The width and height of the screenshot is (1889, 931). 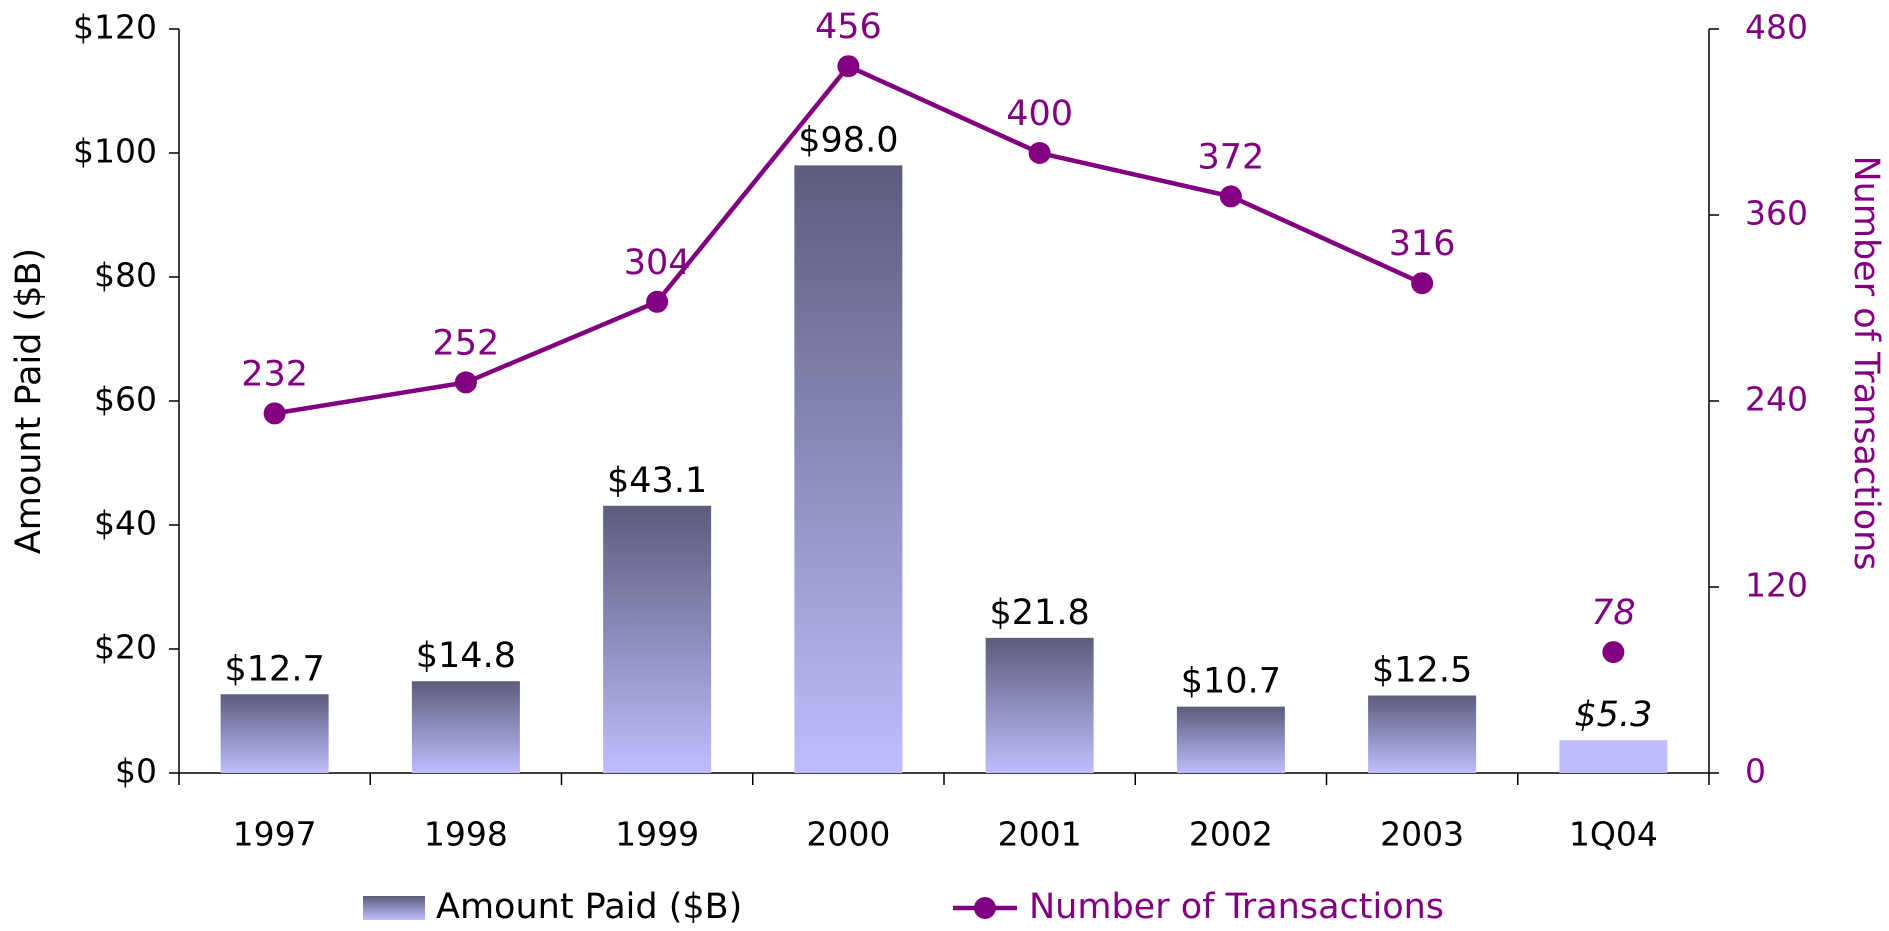 What do you see at coordinates (115, 151) in the screenshot?
I see `y-tick-label: $100` at bounding box center [115, 151].